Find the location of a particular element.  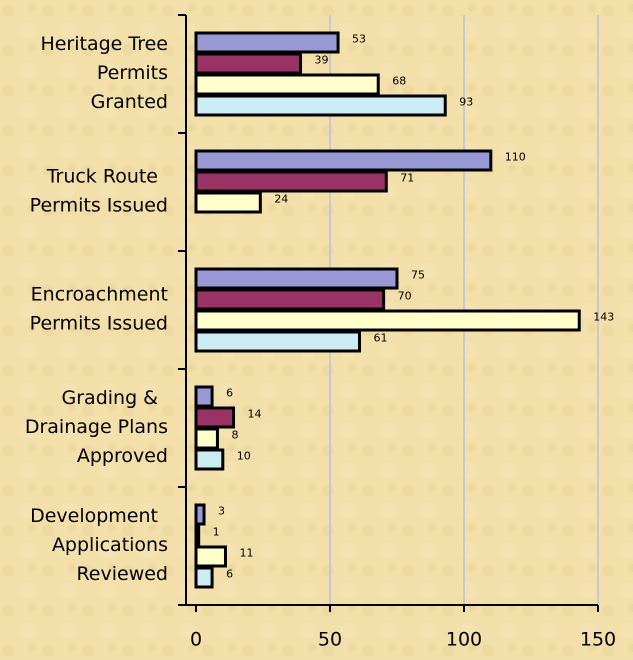

category-label: Encroachment Permits Issued is located at coordinates (99, 308).